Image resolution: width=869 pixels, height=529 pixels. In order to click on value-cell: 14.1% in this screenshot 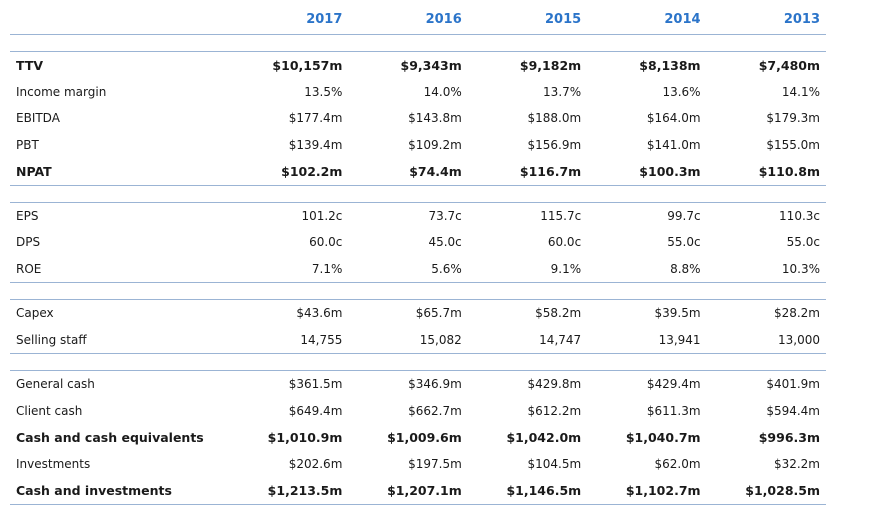, I will do `click(800, 91)`.